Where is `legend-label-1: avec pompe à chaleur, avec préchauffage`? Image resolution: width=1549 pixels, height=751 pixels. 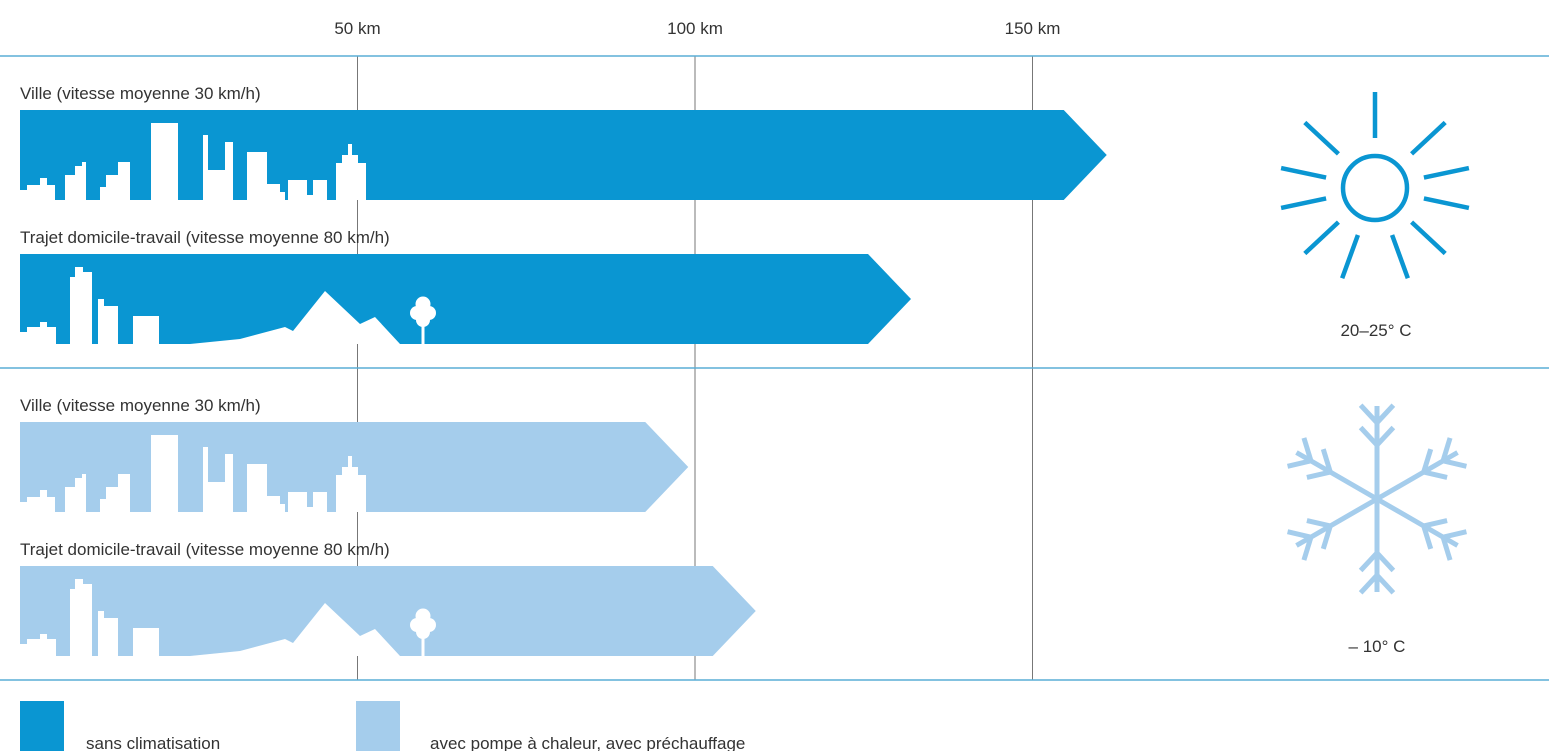
legend-label-1: avec pompe à chaleur, avec préchauffage is located at coordinates (587, 742).